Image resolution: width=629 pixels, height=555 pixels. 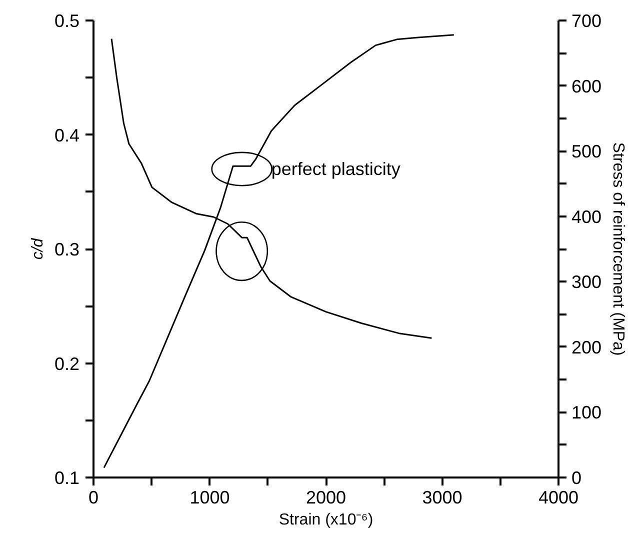 I want to click on y2-tick-label: 400, so click(x=587, y=216).